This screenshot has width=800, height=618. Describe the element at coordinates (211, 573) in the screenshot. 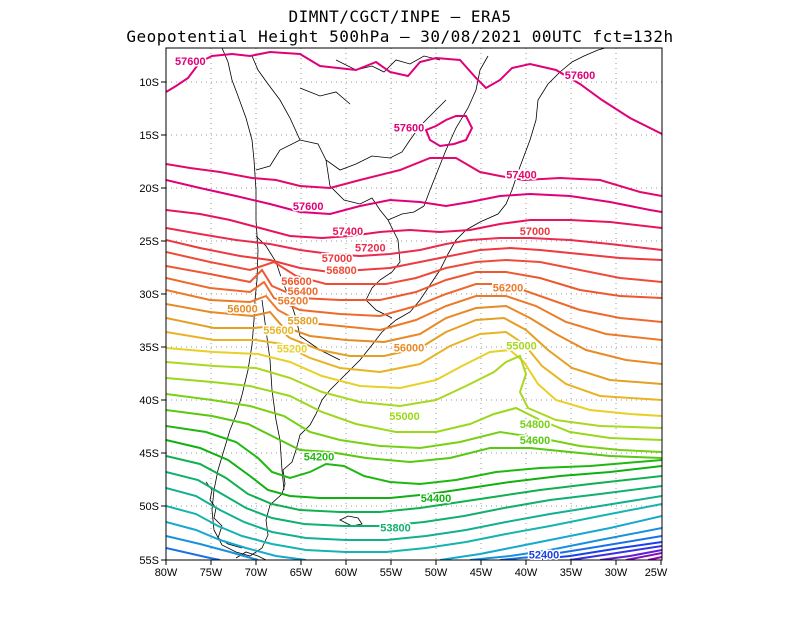

I see `lon-tick-label: 75W` at that location.